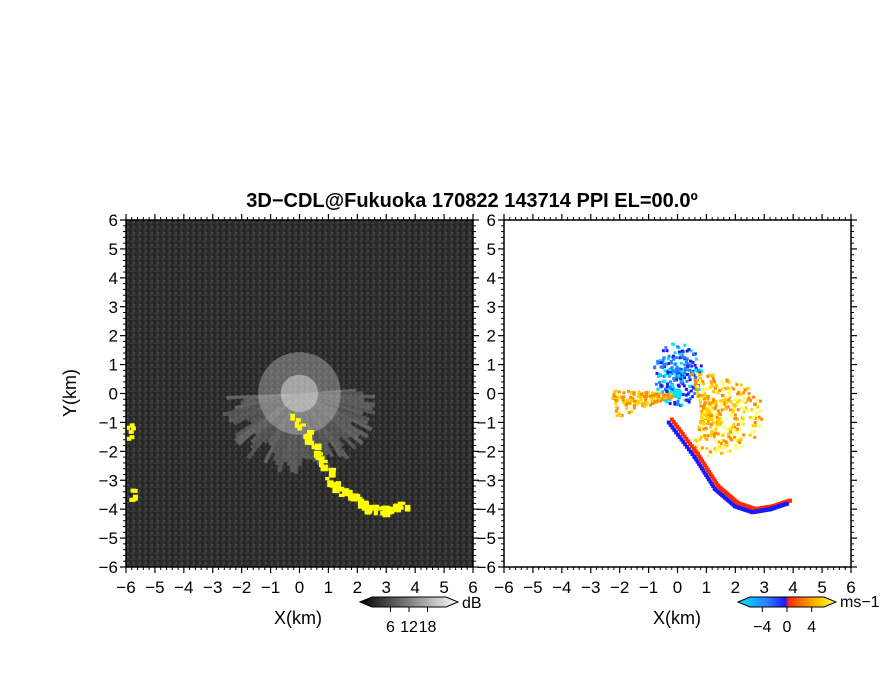 The height and width of the screenshot is (680, 880). Describe the element at coordinates (108, 509) in the screenshot. I see `reflectivity-y-tick-label: −4` at that location.